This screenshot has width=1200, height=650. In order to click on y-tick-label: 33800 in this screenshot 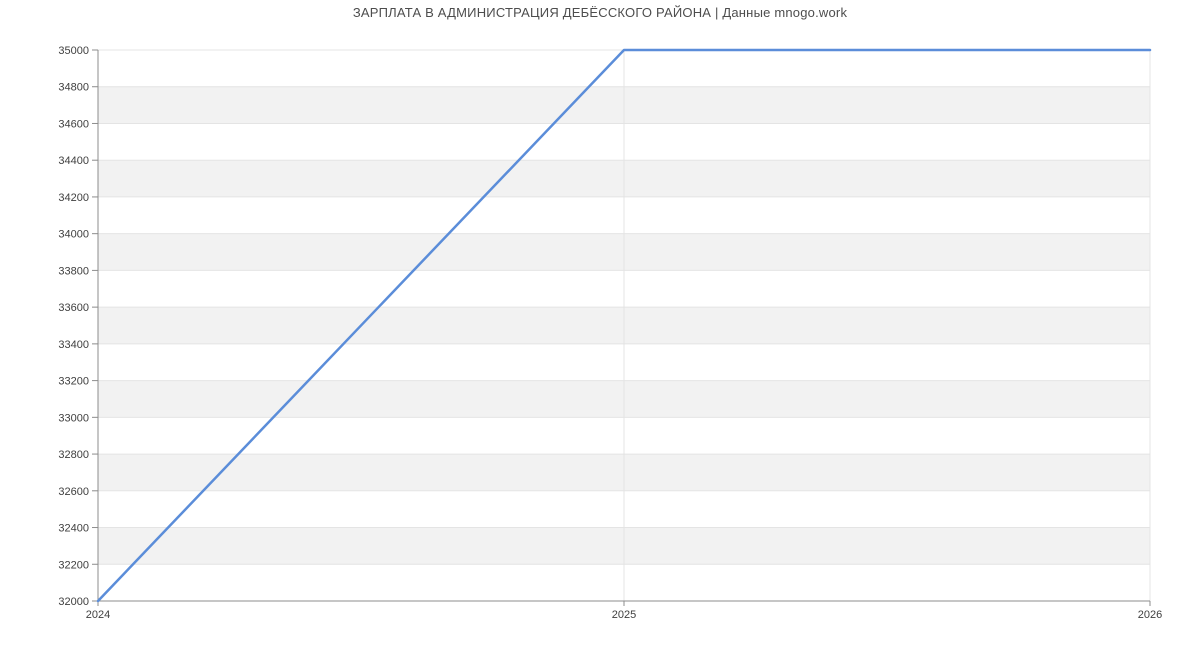, I will do `click(73, 271)`.